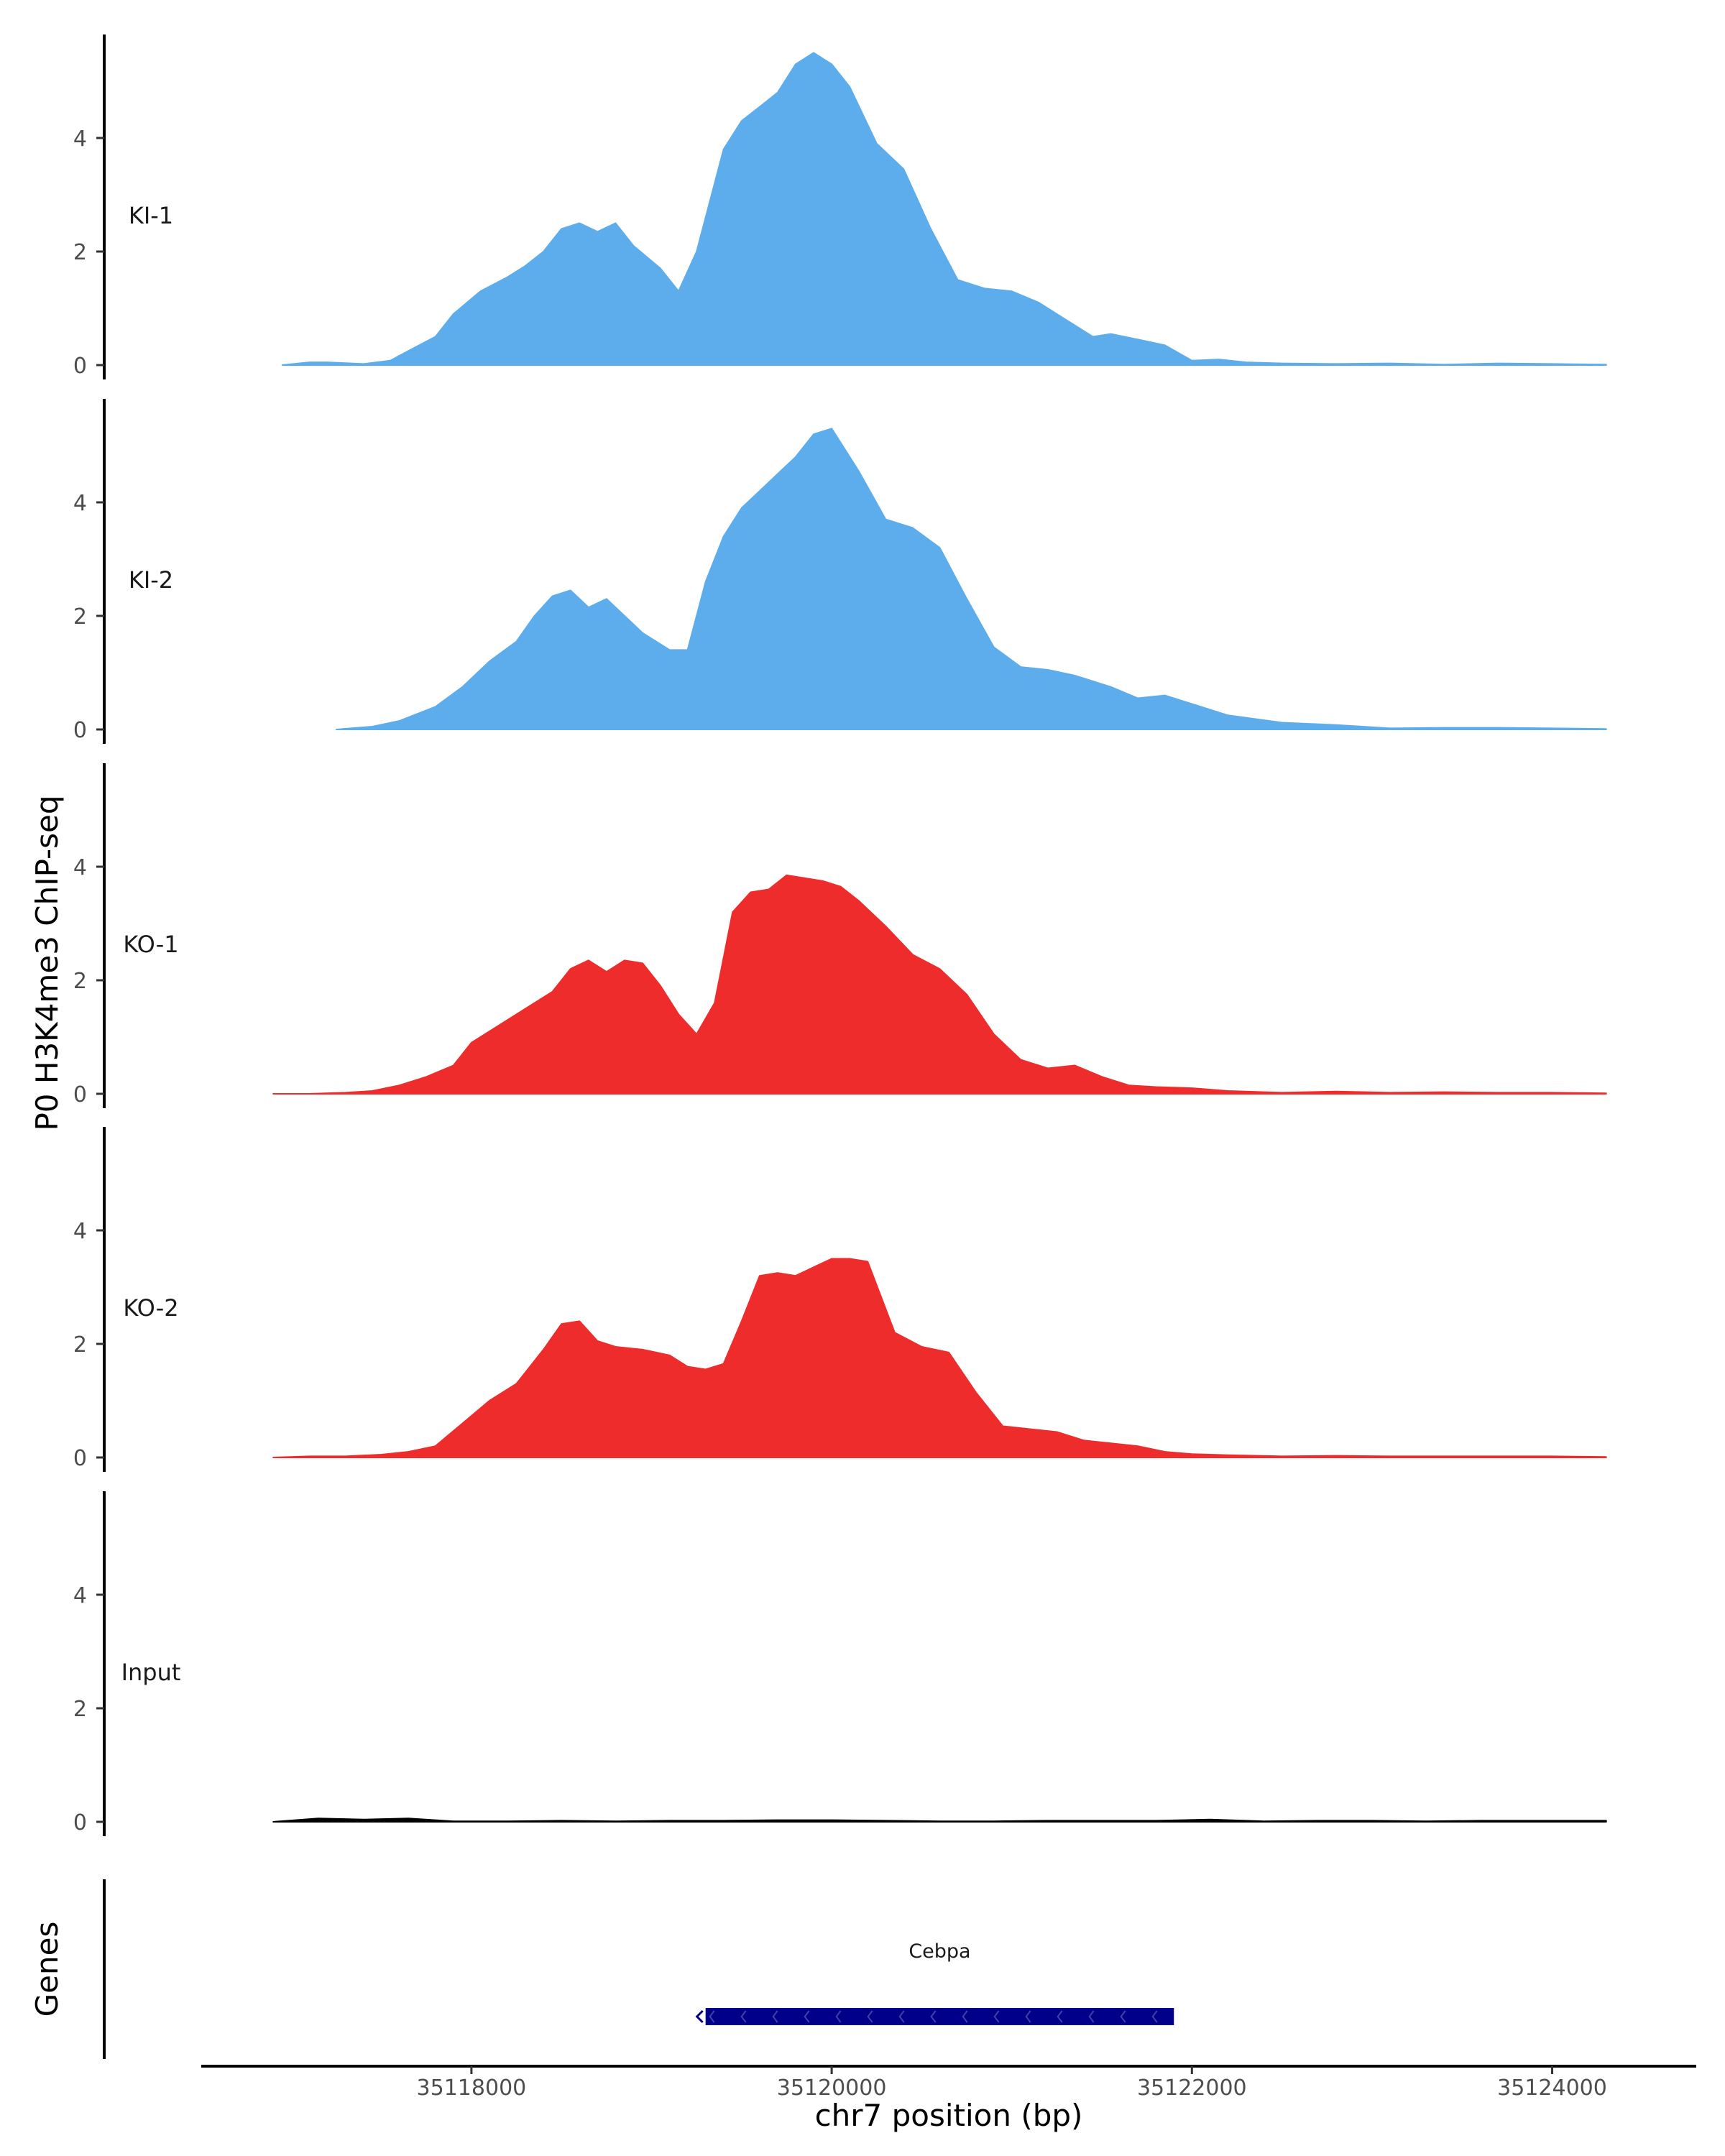 The image size is (1725, 2156). I want to click on x-tick-label: 35120000, so click(832, 2089).